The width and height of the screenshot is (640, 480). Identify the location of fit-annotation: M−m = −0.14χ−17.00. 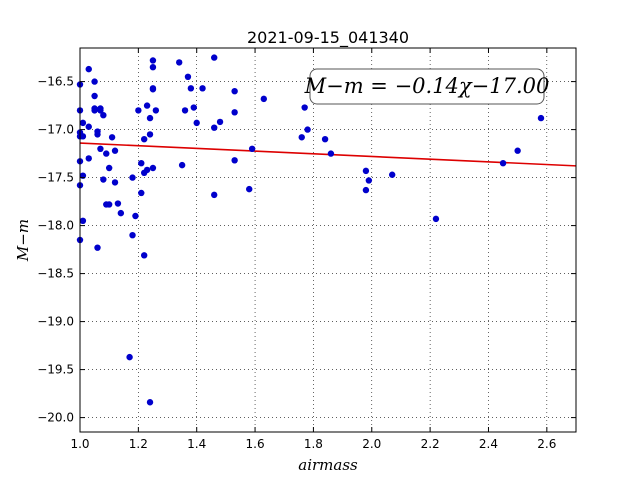
(427, 86).